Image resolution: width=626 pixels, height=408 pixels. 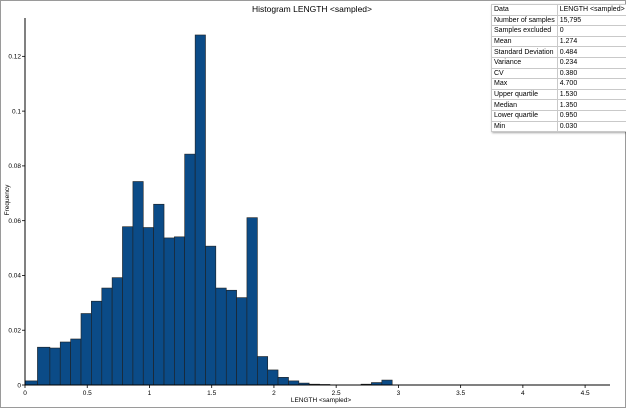 I want to click on stats-row: Samples excluded 0, so click(x=558, y=31).